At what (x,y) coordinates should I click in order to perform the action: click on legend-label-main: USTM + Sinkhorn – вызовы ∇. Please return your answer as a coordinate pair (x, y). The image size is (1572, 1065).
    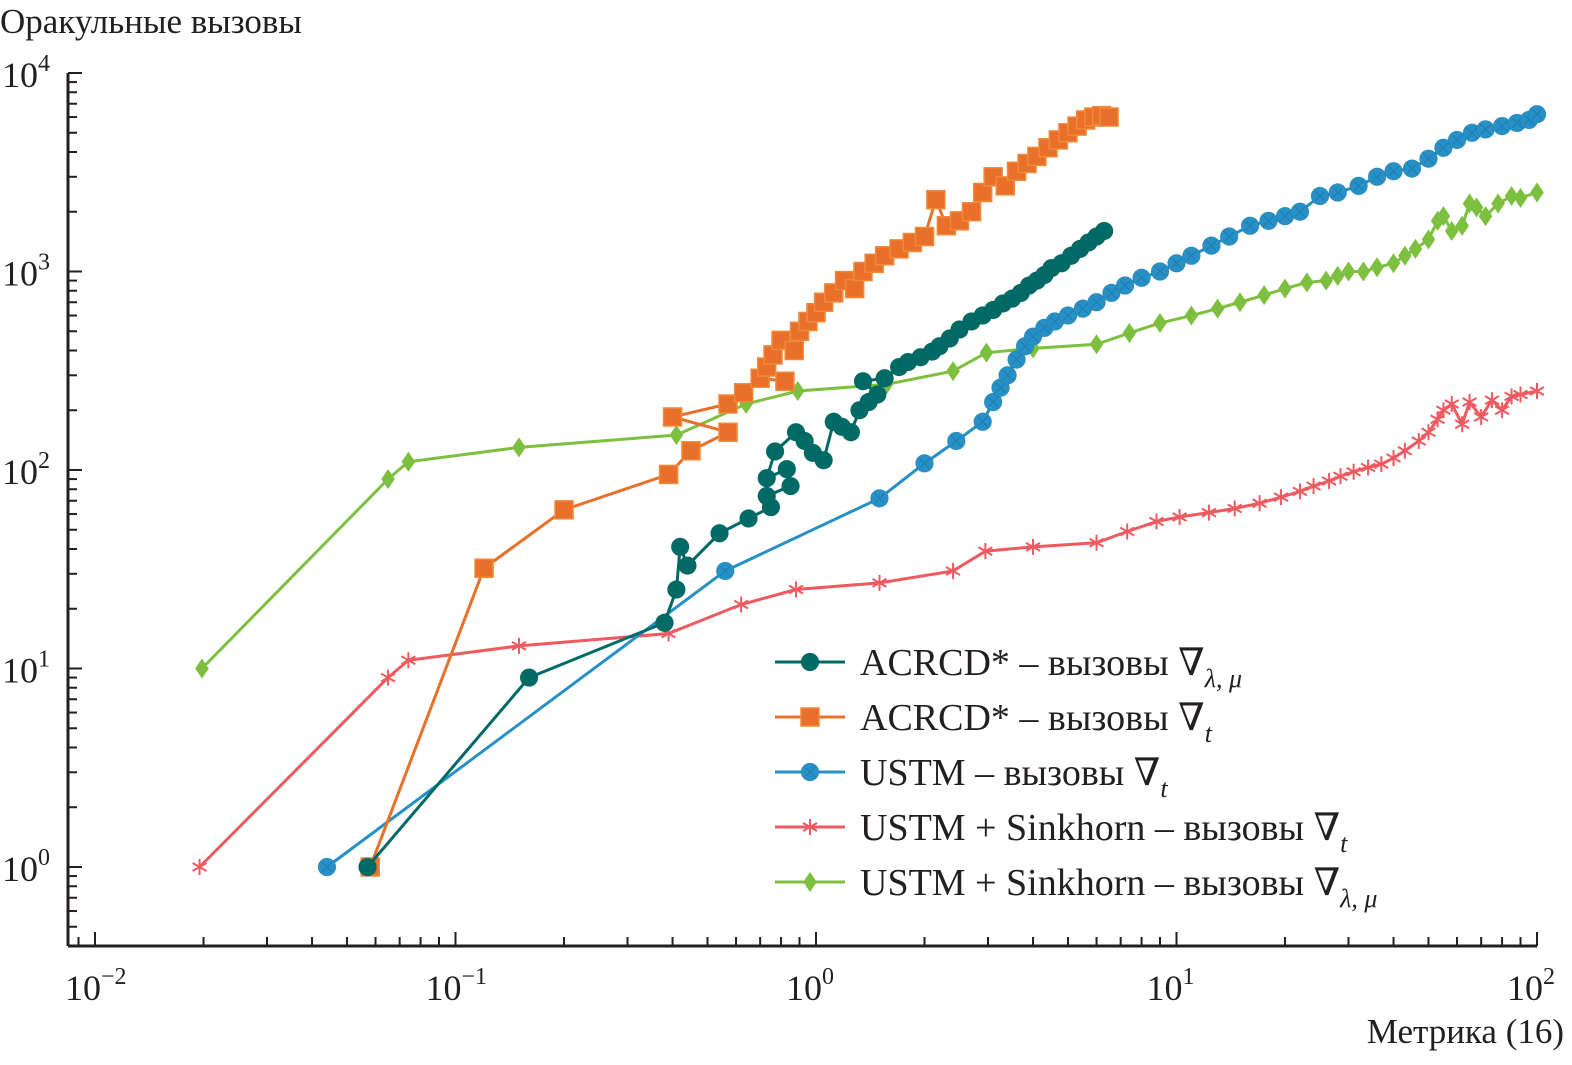
    Looking at the image, I should click on (1100, 883).